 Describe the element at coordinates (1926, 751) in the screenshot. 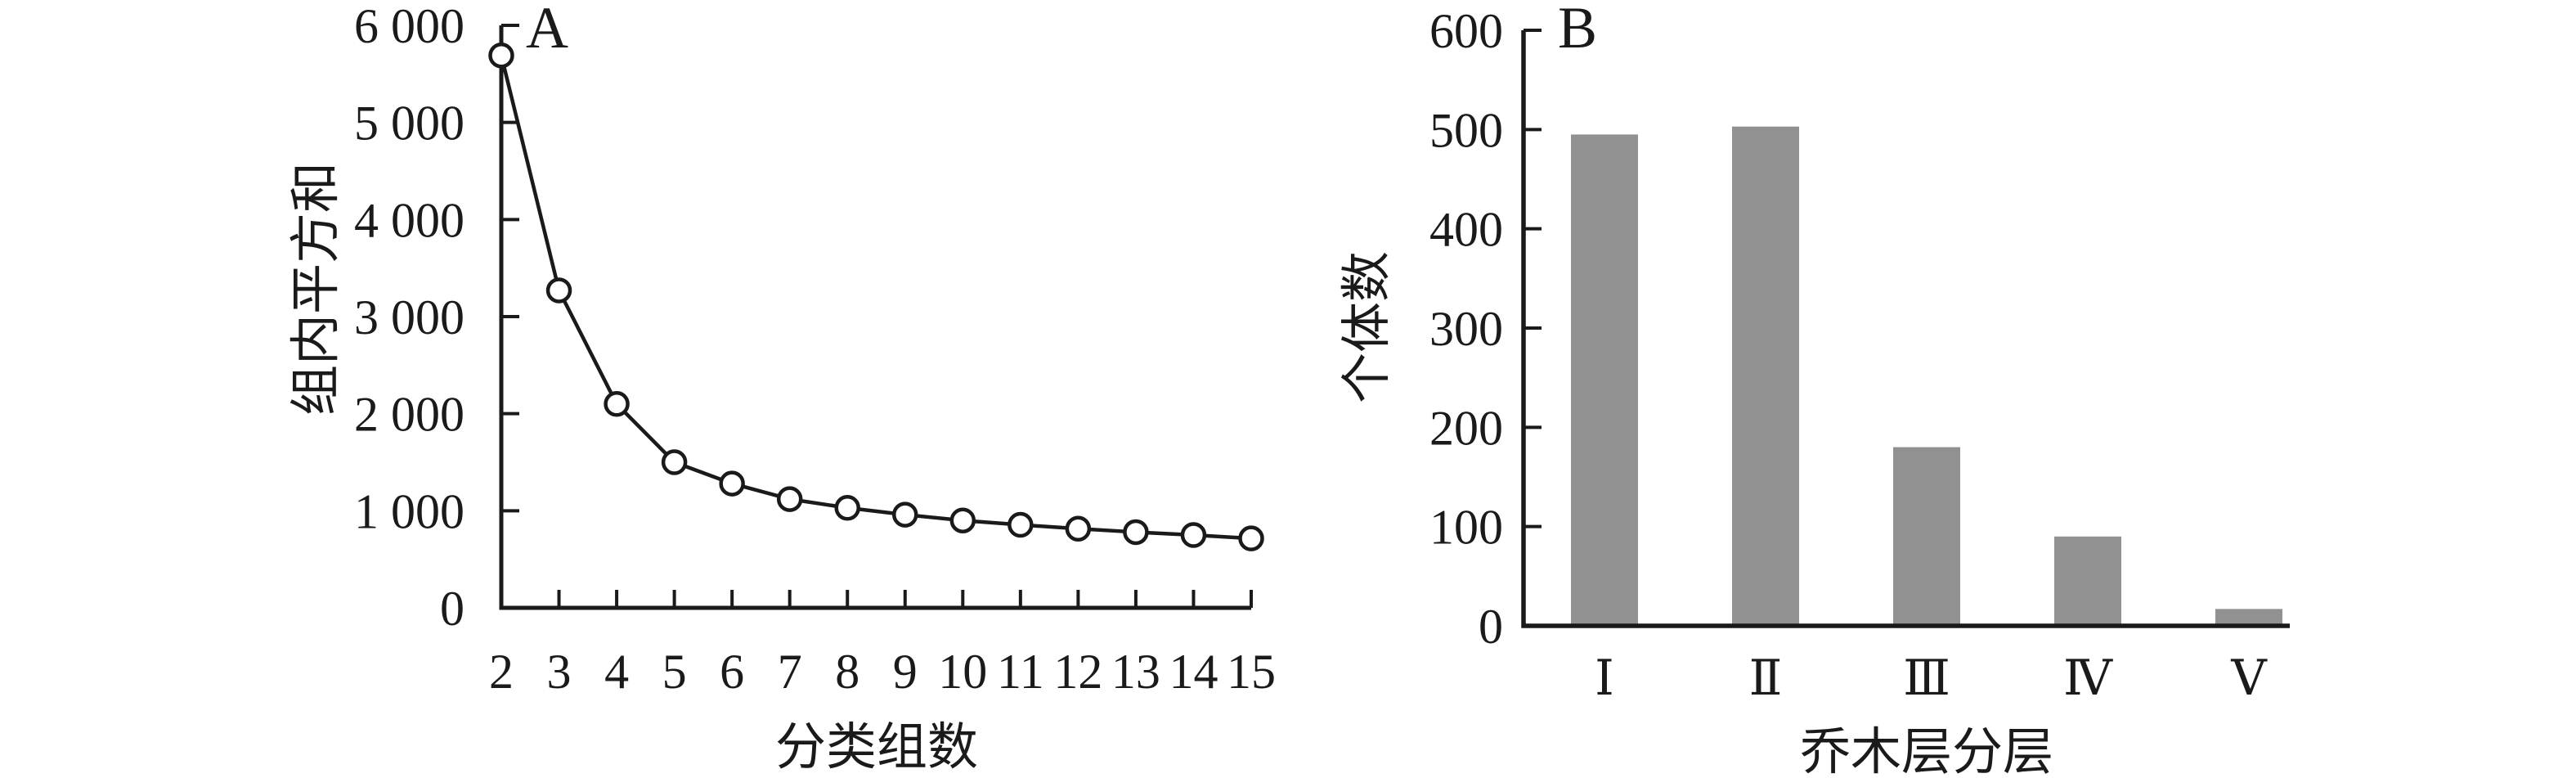

I see `panel-b-x-axis-title: 乔木层分层` at that location.